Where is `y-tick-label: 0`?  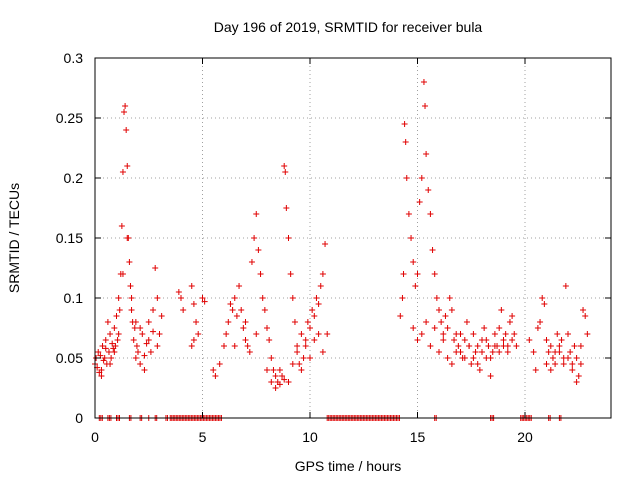 y-tick-label: 0 is located at coordinates (79, 418).